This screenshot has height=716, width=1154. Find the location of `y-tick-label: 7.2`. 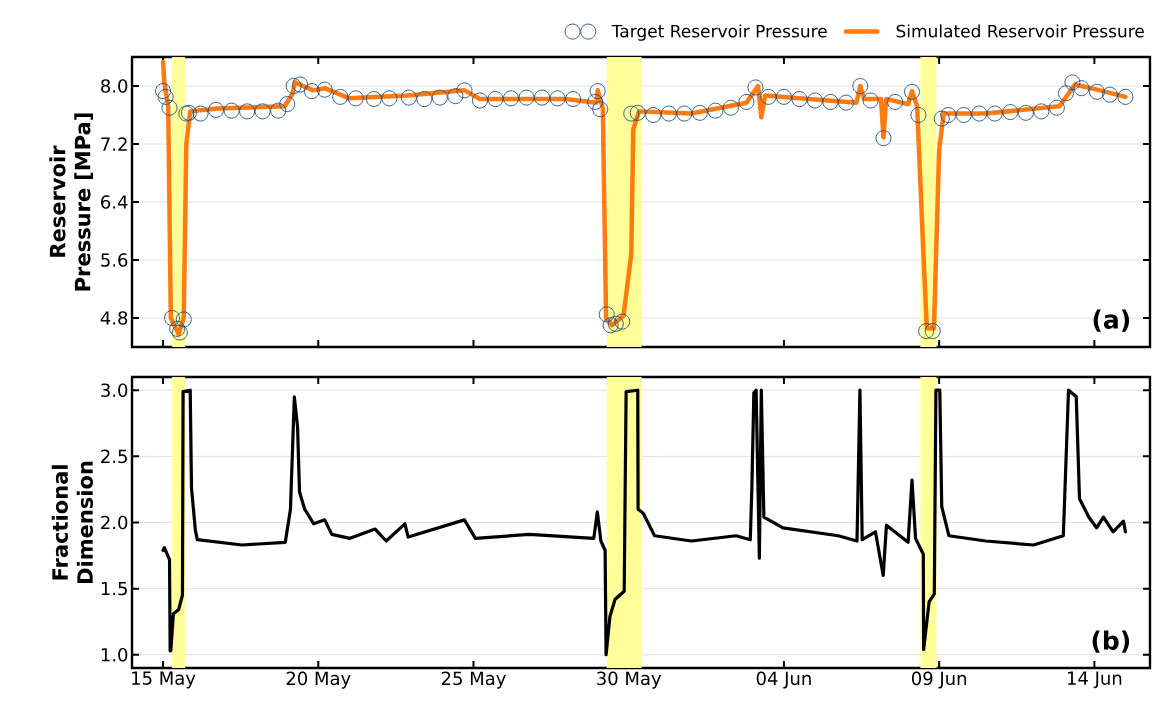

y-tick-label: 7.2 is located at coordinates (114, 144).